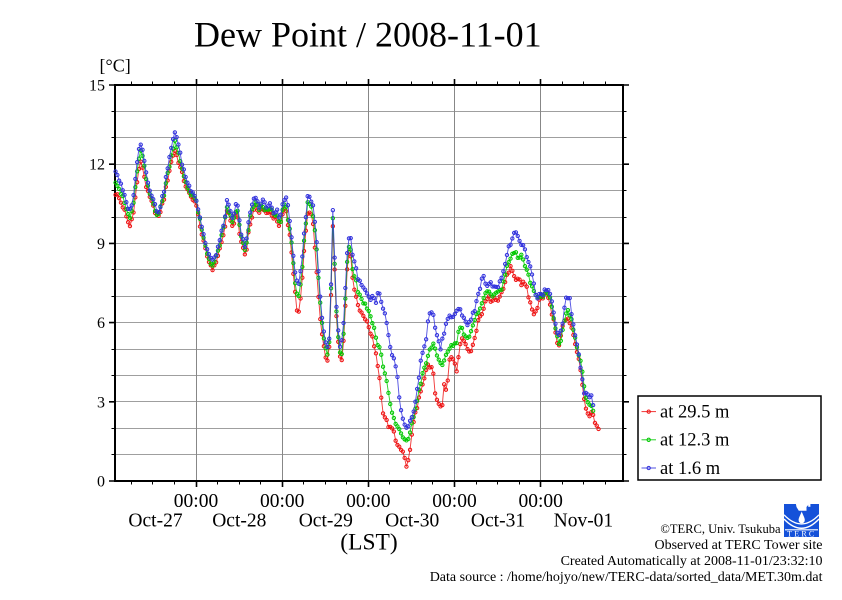  What do you see at coordinates (584, 520) in the screenshot?
I see `svg-text: Nov-01` at bounding box center [584, 520].